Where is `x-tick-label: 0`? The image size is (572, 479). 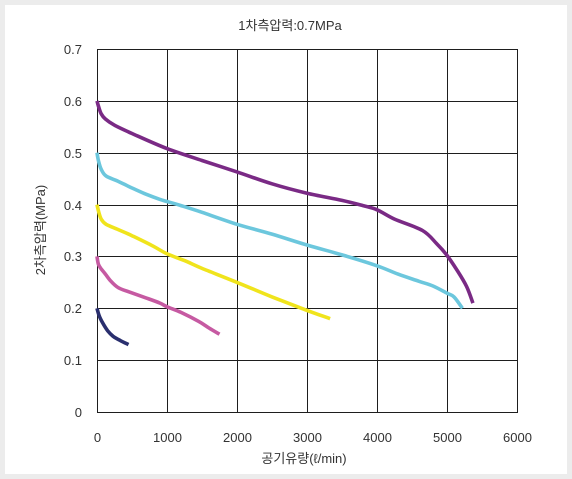
x-tick-label: 0 is located at coordinates (97, 437).